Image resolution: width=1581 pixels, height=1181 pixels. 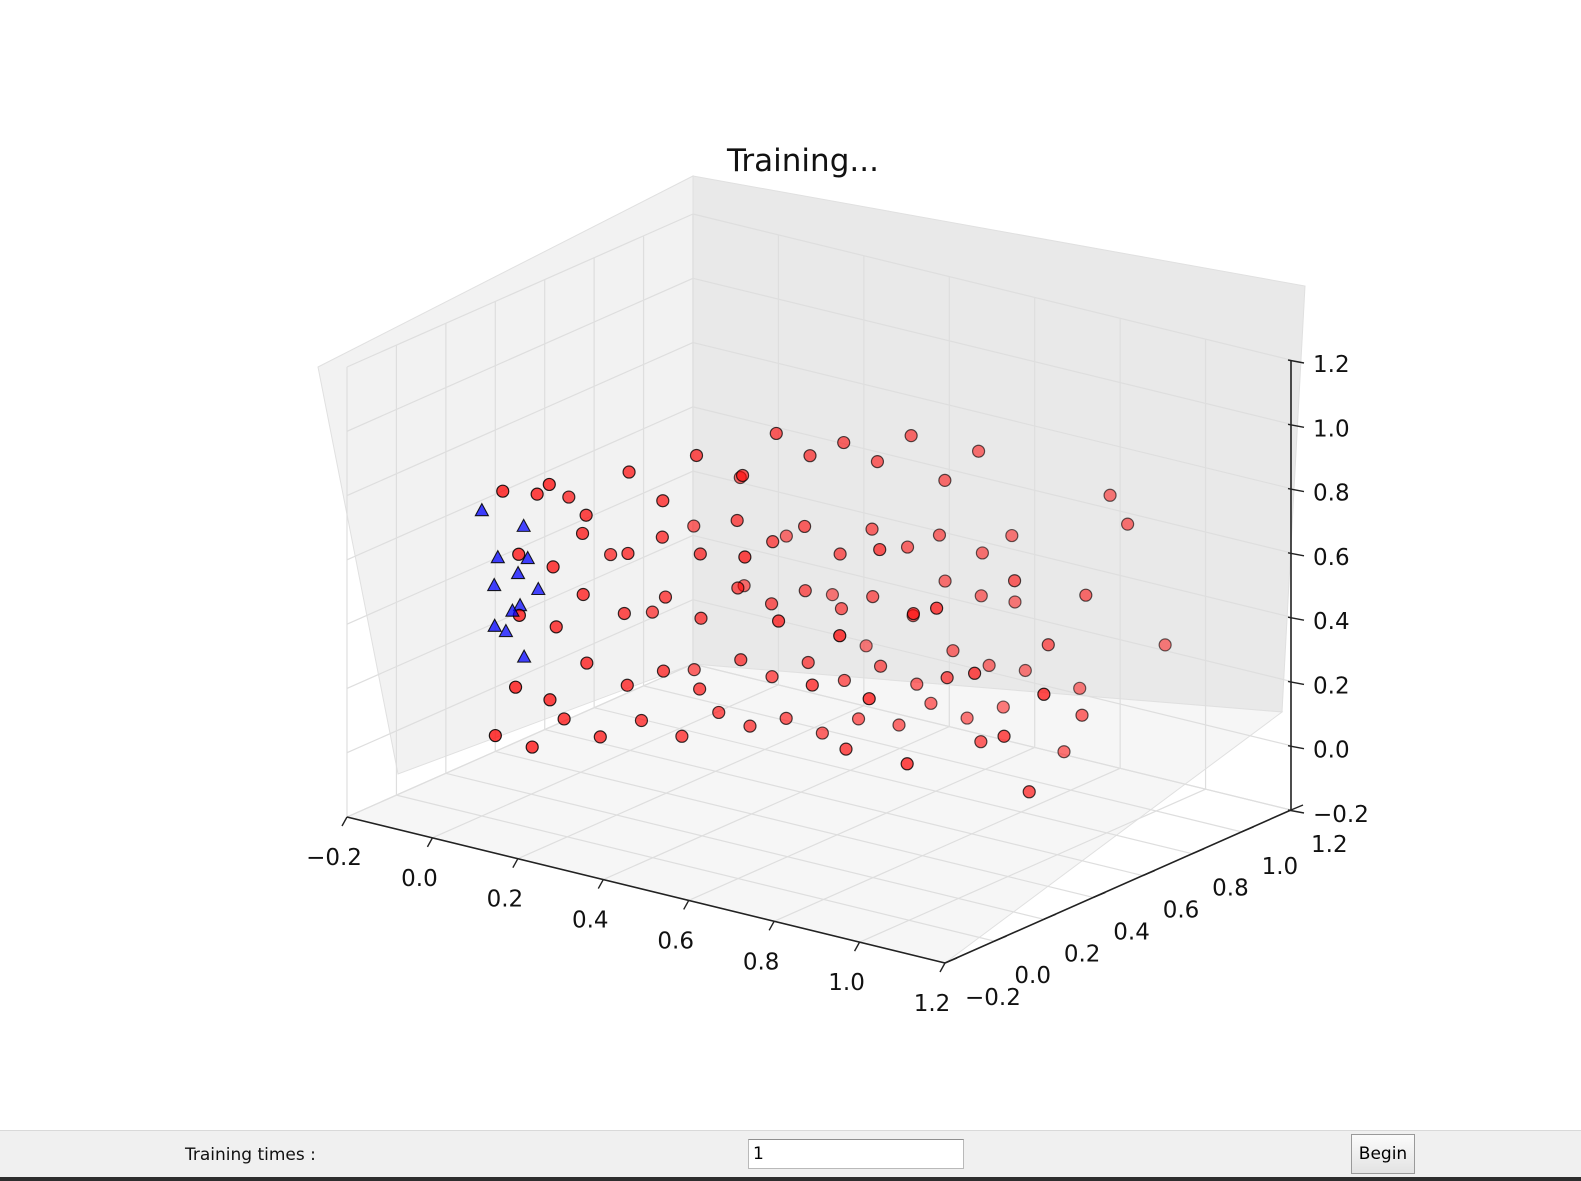 I want to click on y-tick-label: −0.2, so click(x=993, y=998).